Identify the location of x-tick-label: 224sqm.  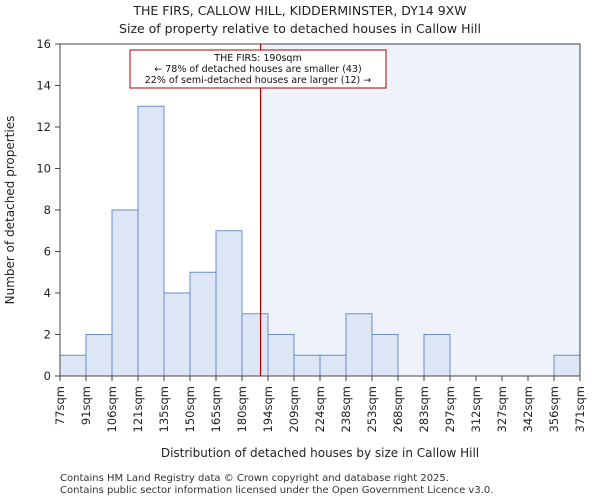
(320, 409).